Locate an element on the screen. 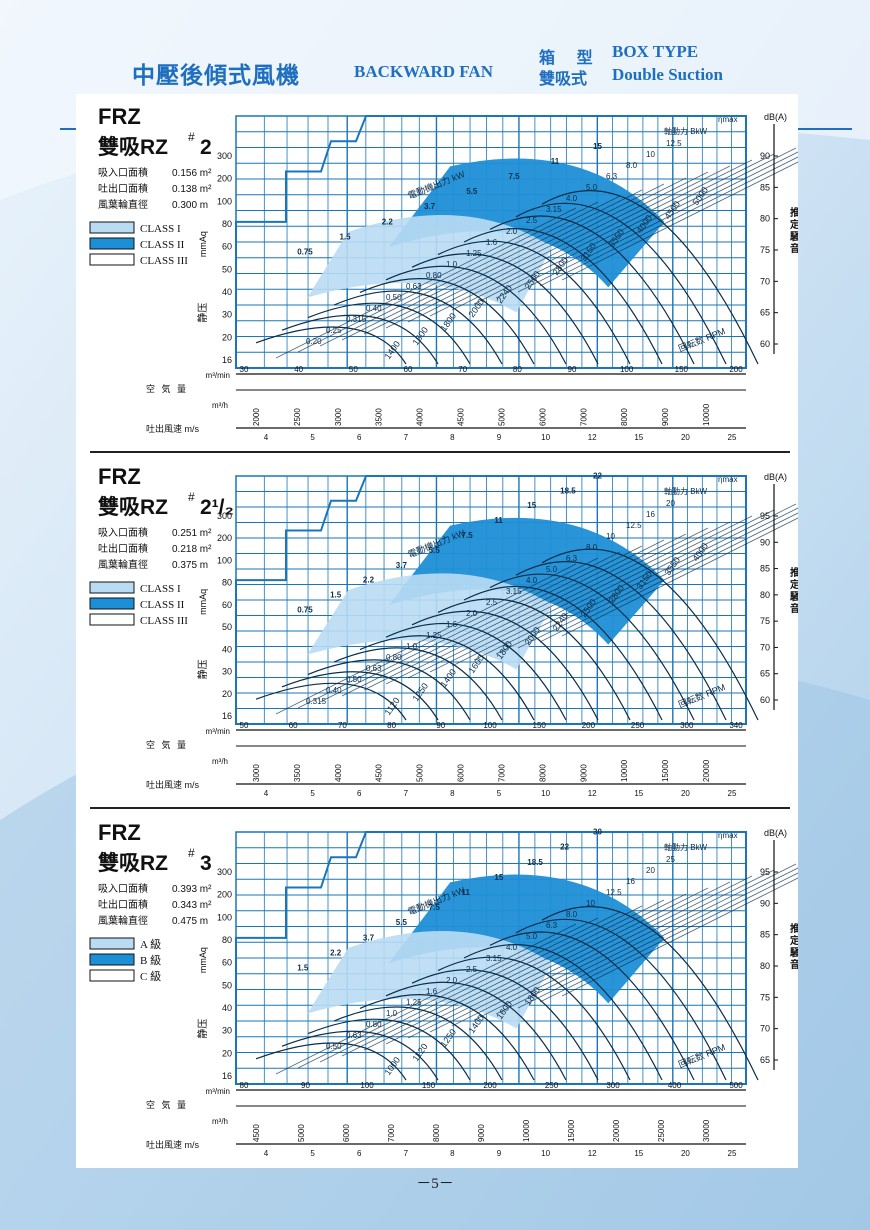 This screenshot has width=870, height=1230. shaft-power-value: 0.315 is located at coordinates (356, 319).